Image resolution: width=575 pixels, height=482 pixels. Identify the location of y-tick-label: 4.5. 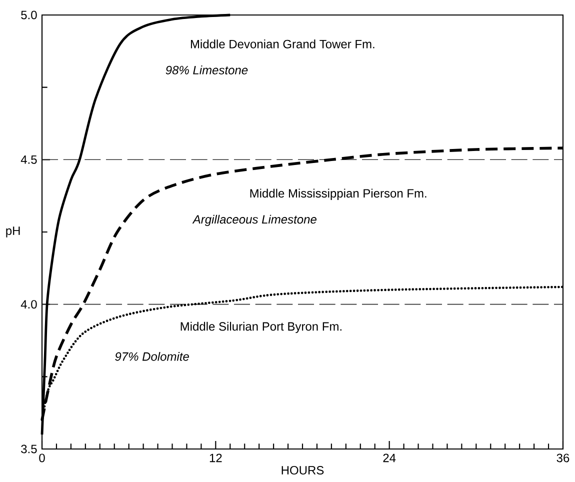
(28, 159).